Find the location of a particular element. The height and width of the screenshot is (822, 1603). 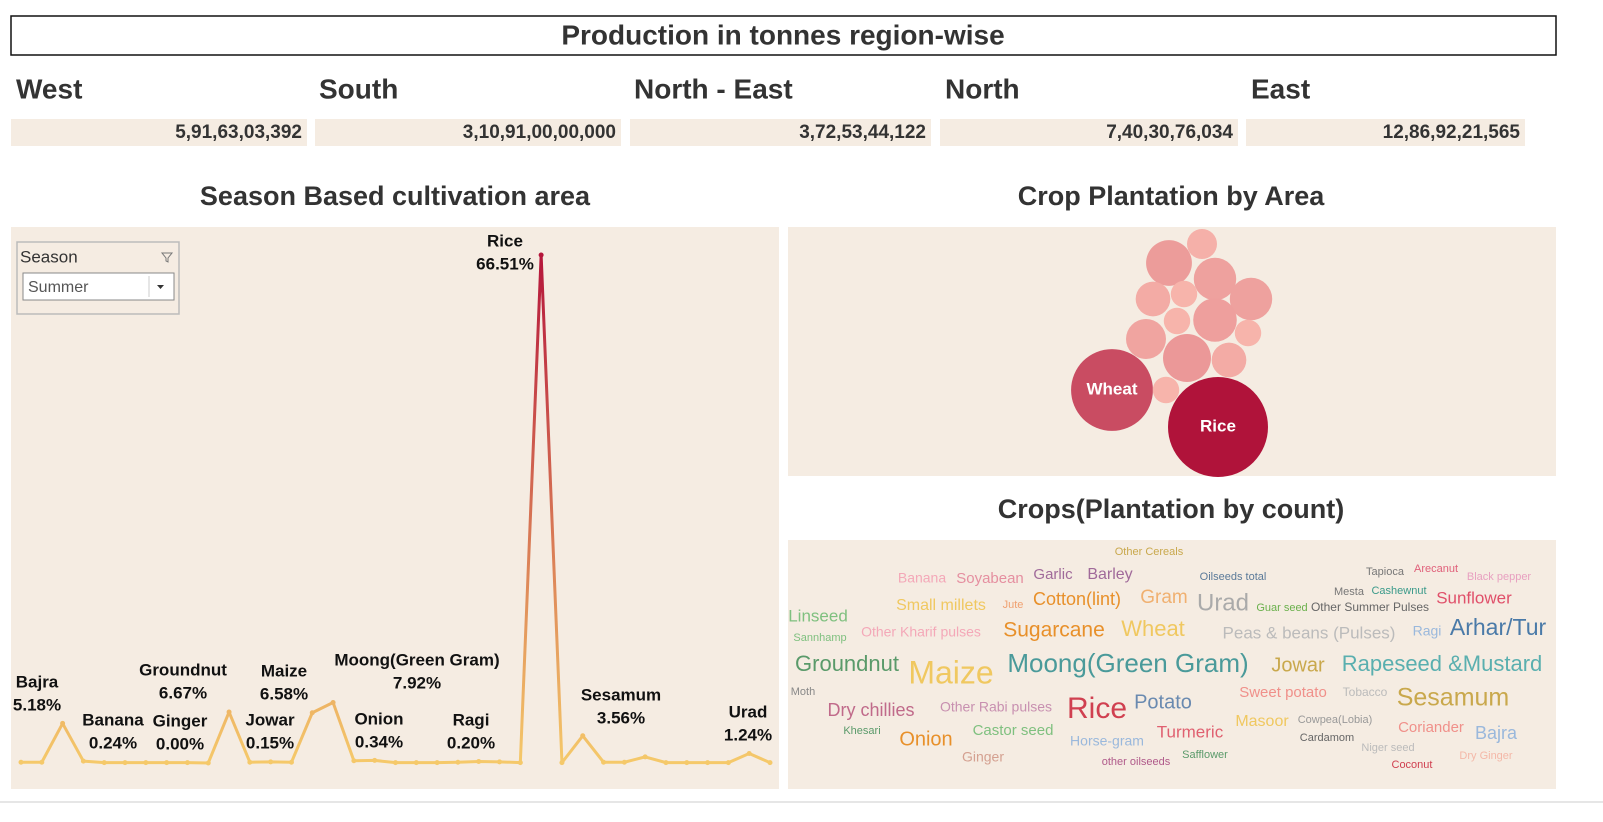

word: Garlic is located at coordinates (1053, 574).